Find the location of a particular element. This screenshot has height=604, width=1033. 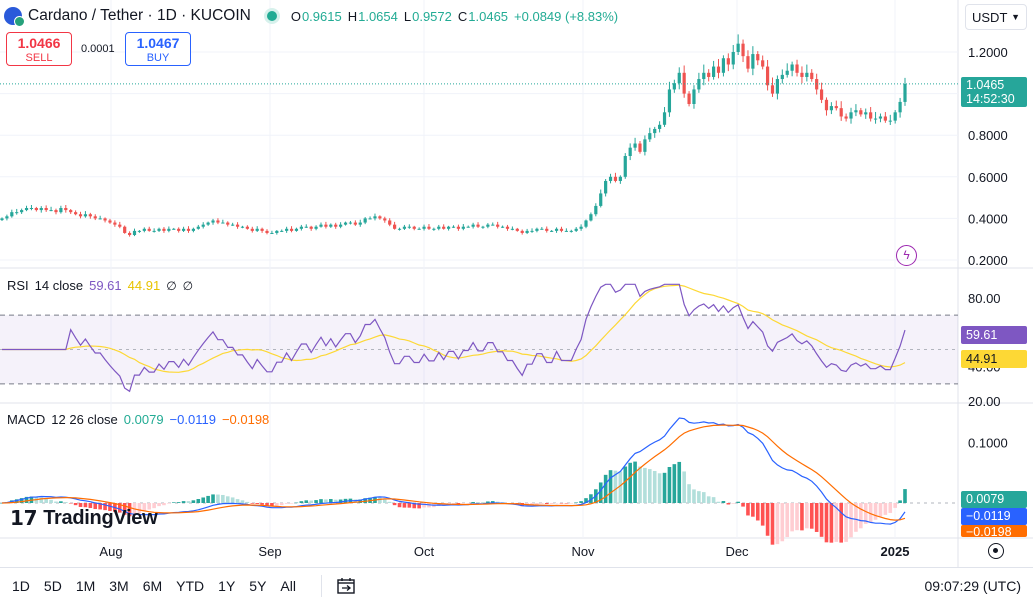

range-ytd: YTD is located at coordinates (190, 586).